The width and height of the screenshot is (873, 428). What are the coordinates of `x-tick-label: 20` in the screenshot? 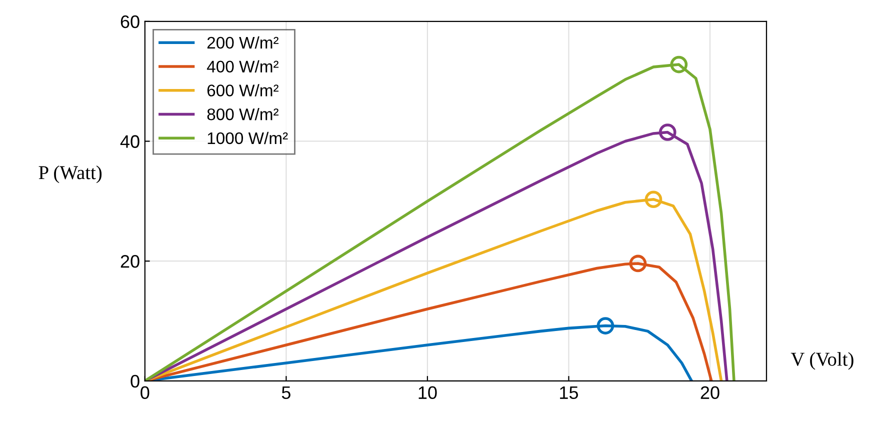 It's located at (710, 393).